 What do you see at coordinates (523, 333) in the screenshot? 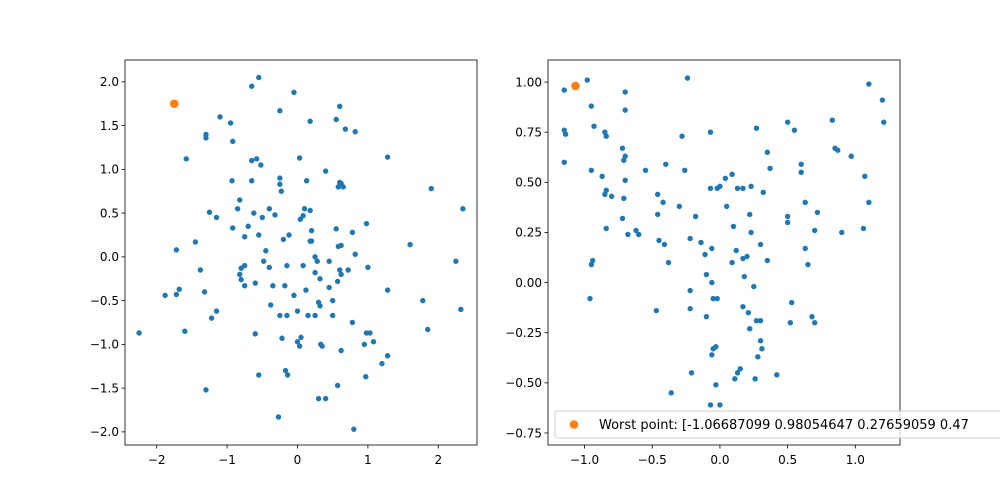
I see `y-tick-label: −0.25` at bounding box center [523, 333].